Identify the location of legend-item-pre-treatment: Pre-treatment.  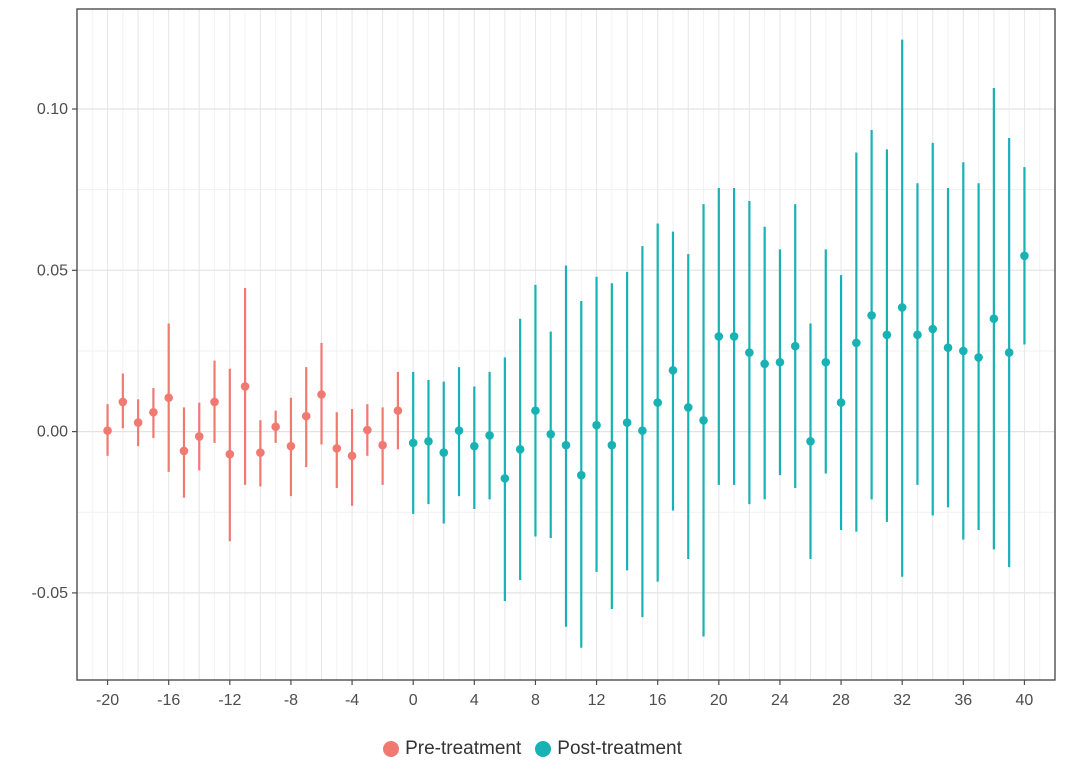
(452, 749).